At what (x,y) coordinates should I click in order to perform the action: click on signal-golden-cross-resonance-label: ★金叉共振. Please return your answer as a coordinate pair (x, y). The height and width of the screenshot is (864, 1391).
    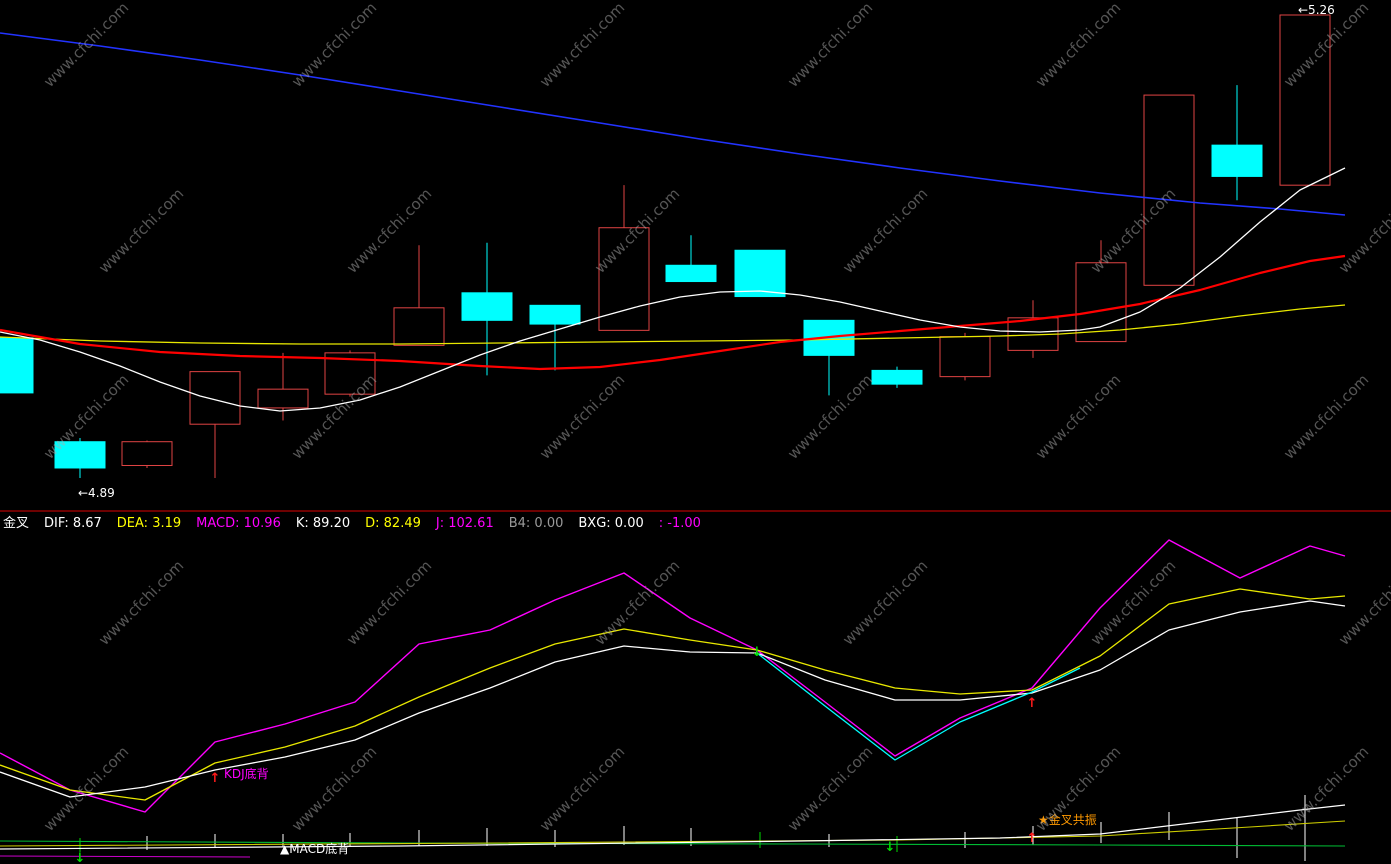
    Looking at the image, I should click on (1067, 819).